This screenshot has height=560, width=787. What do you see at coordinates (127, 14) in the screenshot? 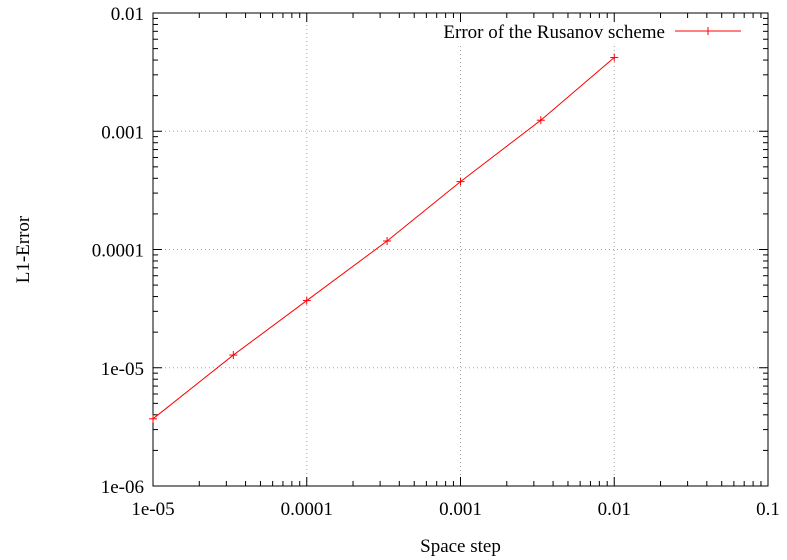
I see `y-tick-label: 0.01` at bounding box center [127, 14].